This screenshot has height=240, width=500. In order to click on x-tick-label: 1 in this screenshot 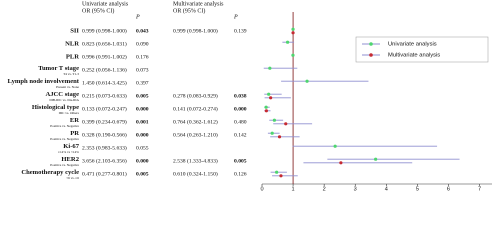, I will do `click(293, 189)`.